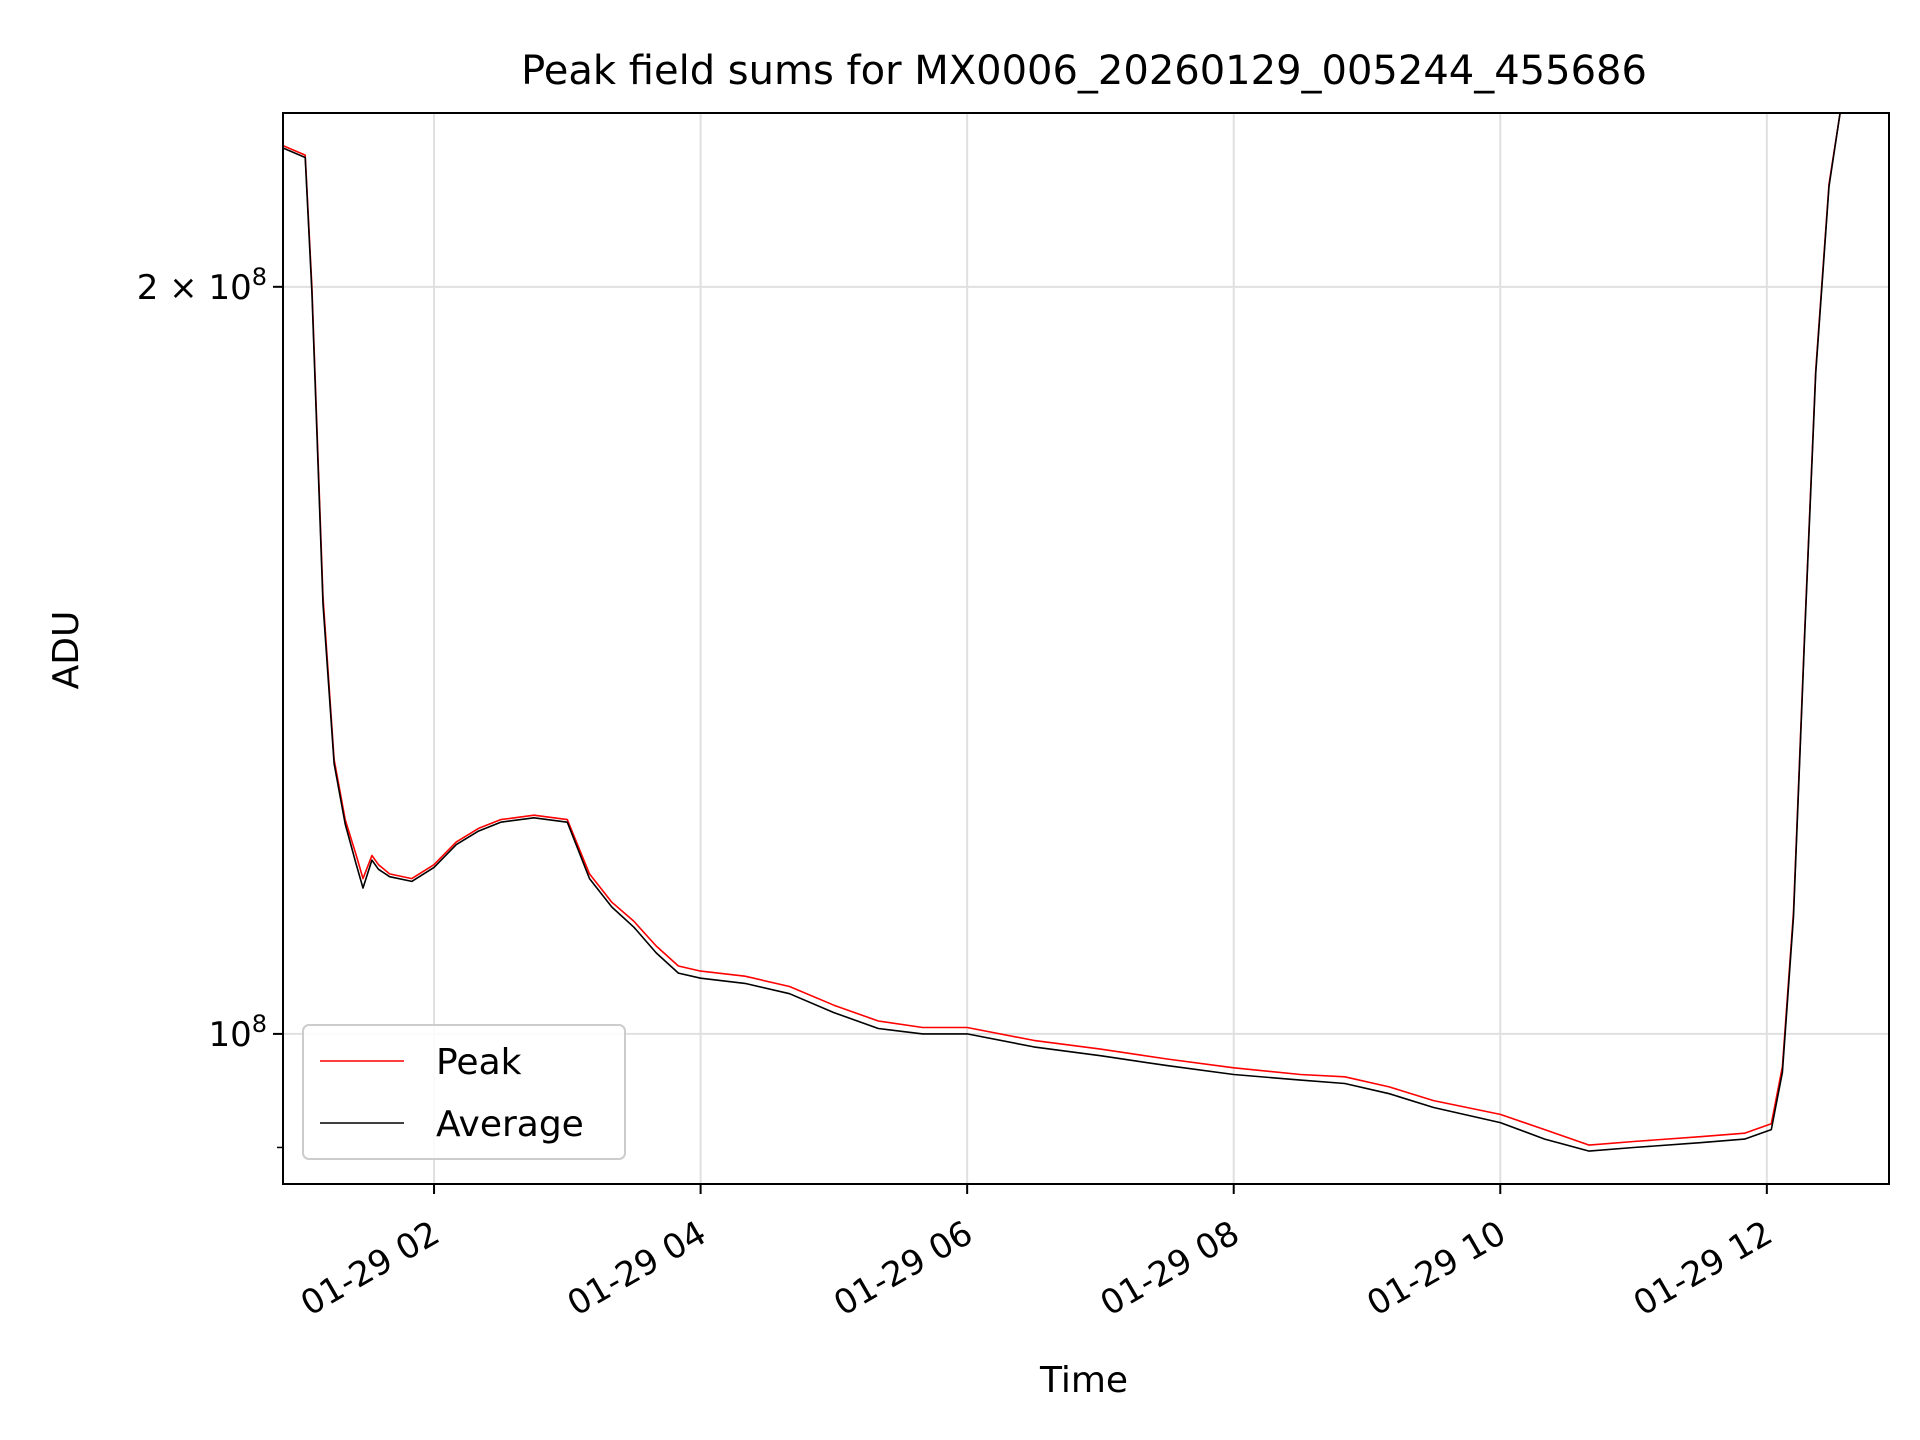 The image size is (1920, 1440). Describe the element at coordinates (210, 706) in the screenshot. I see `y-axis: 108 2 × 108` at that location.